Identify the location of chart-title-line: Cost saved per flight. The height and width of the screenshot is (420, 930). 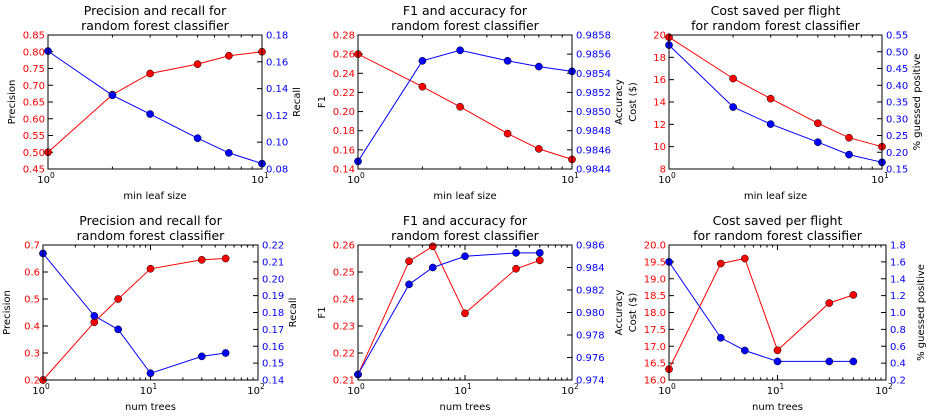
(778, 220).